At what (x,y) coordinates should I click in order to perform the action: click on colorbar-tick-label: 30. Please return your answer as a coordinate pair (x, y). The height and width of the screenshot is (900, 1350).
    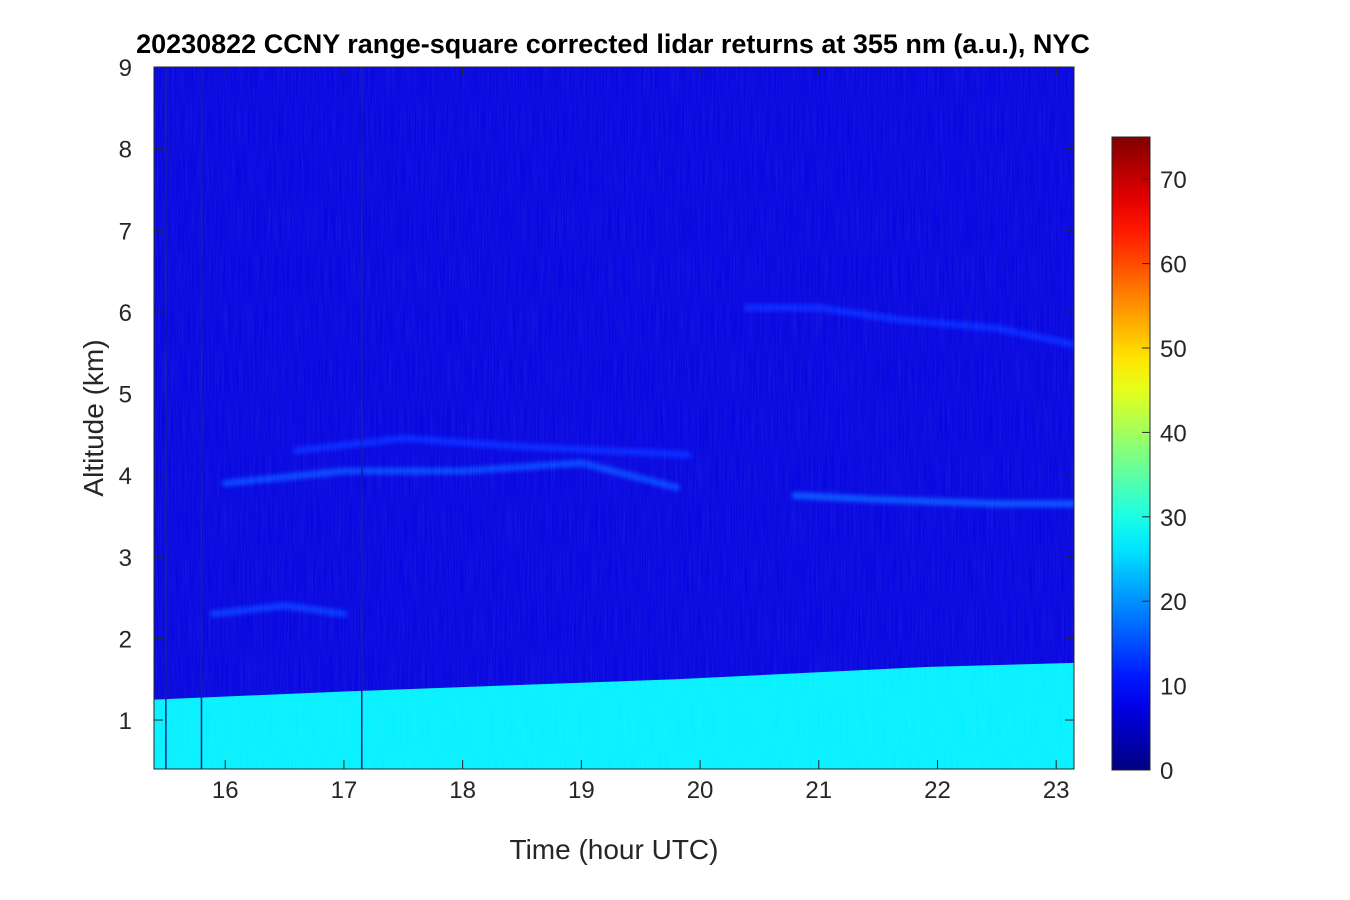
    Looking at the image, I should click on (1173, 518).